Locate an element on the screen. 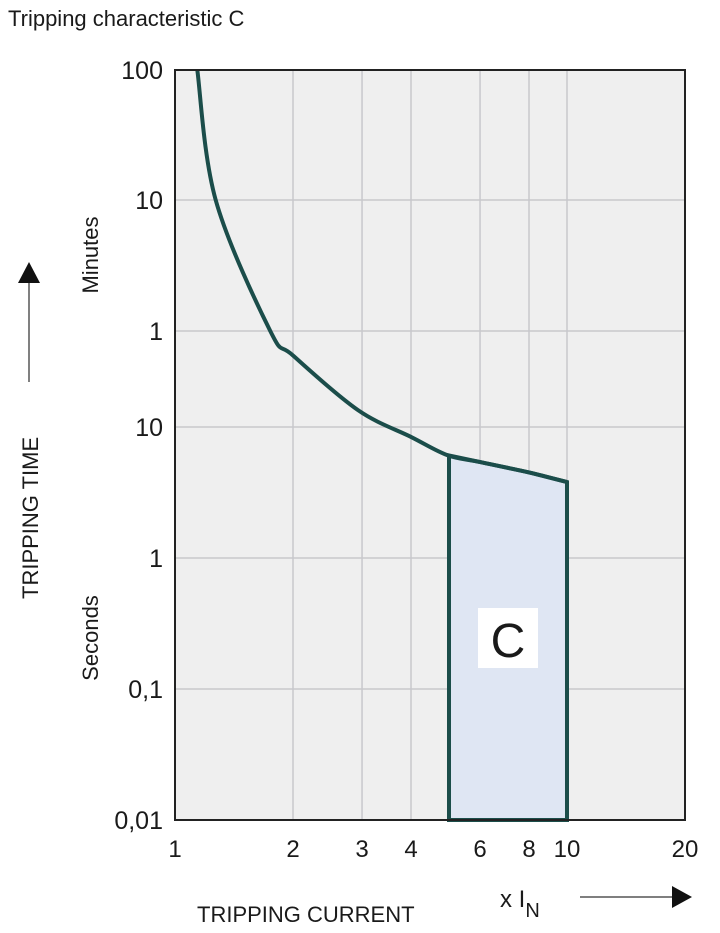 This screenshot has width=720, height=933. x-tick-label: 10 is located at coordinates (567, 849).